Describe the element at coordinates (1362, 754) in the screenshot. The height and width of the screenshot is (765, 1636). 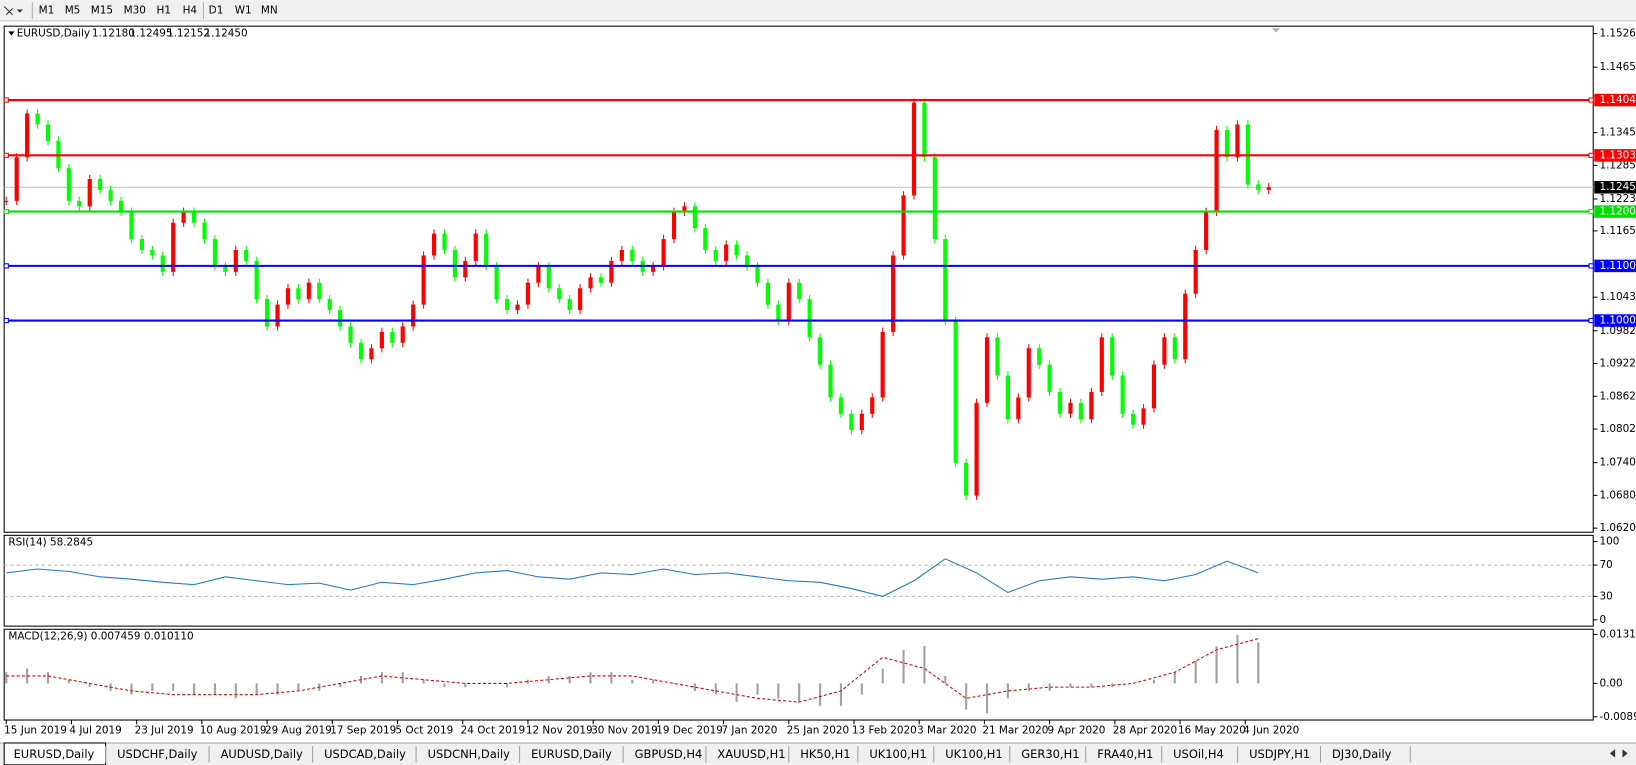
I see `chart-tab-label: DJ30,Daily` at that location.